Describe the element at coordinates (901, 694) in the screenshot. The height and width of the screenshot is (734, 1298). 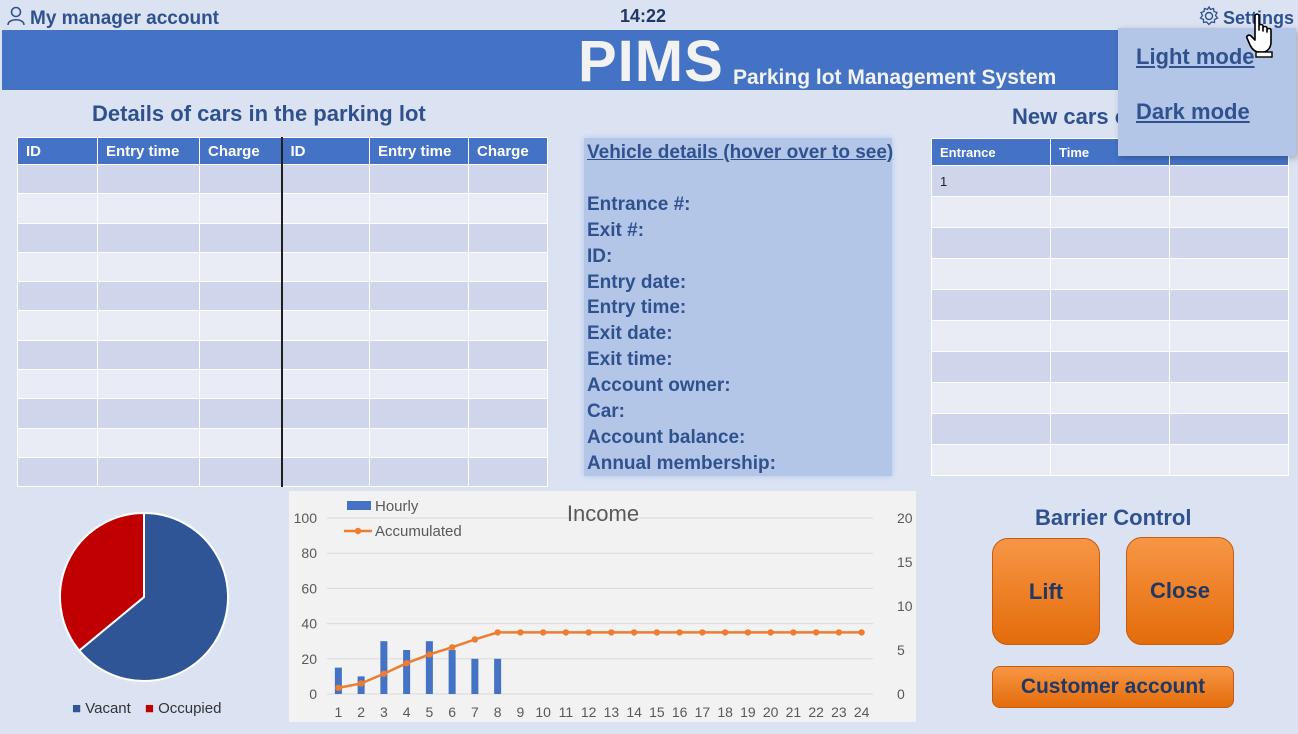
I see `right-tick-label: 0` at that location.